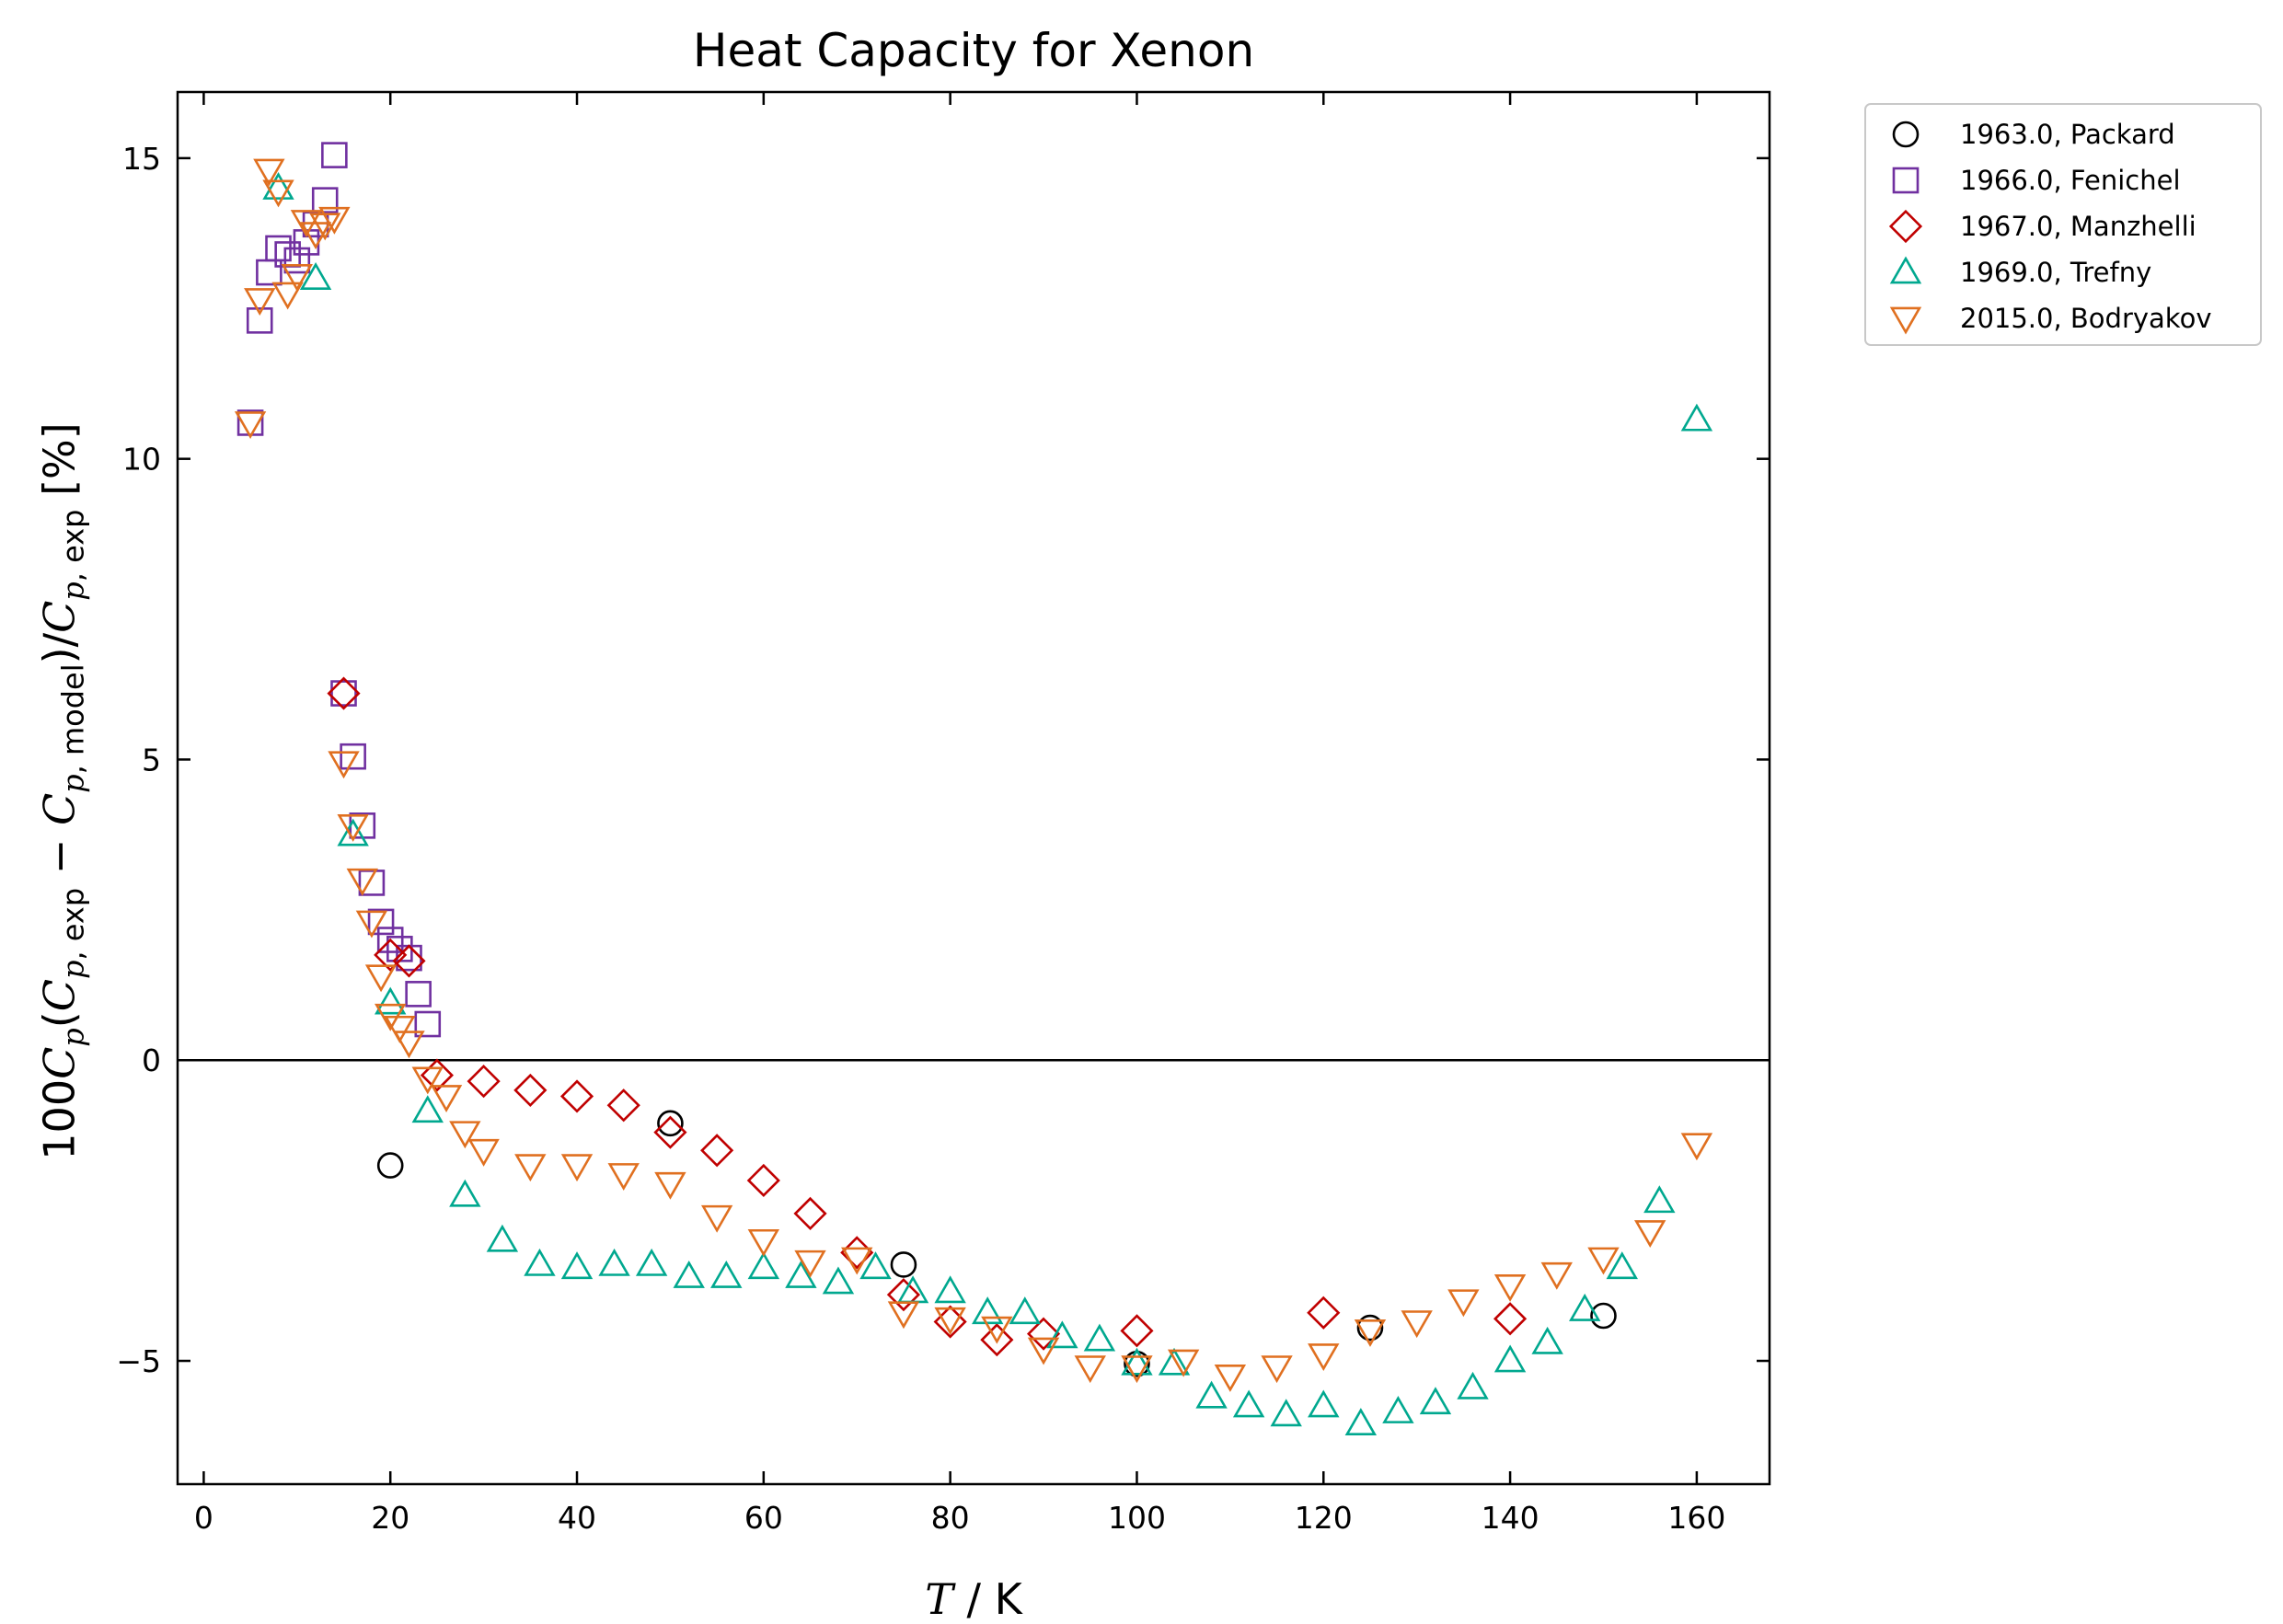 This screenshot has width=2283, height=1624. What do you see at coordinates (138, 1361) in the screenshot?
I see `y-tick-label: −5` at bounding box center [138, 1361].